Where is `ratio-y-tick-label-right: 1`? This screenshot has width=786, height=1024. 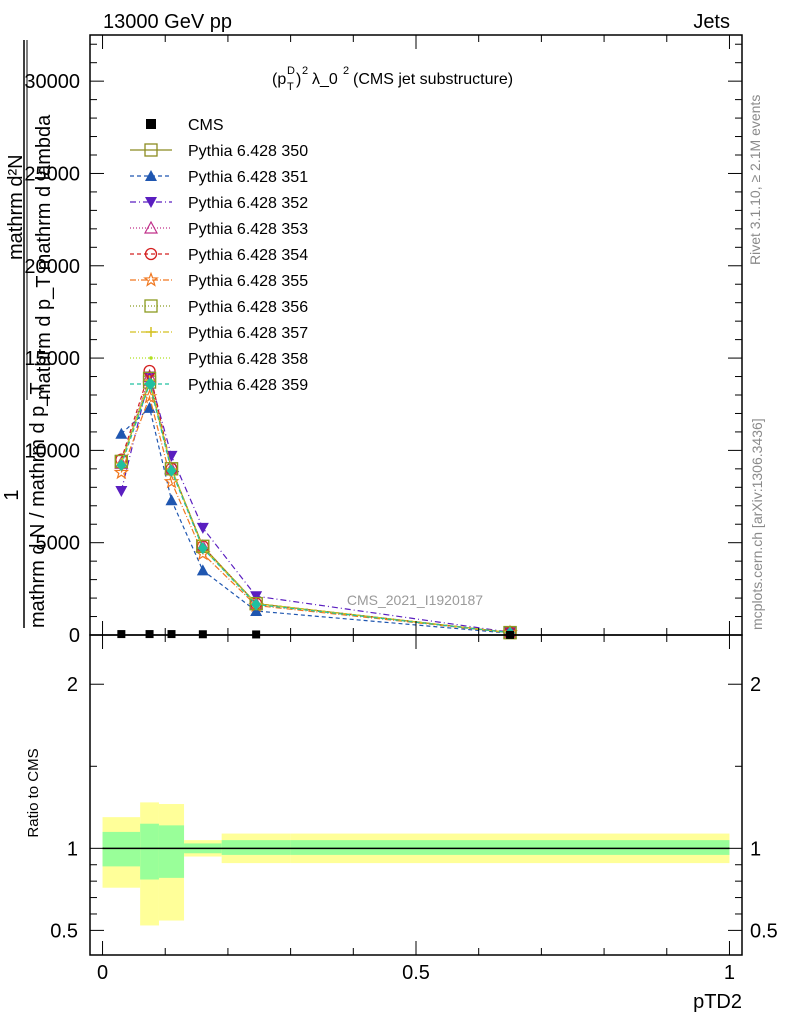 ratio-y-tick-label-right: 1 is located at coordinates (755, 849).